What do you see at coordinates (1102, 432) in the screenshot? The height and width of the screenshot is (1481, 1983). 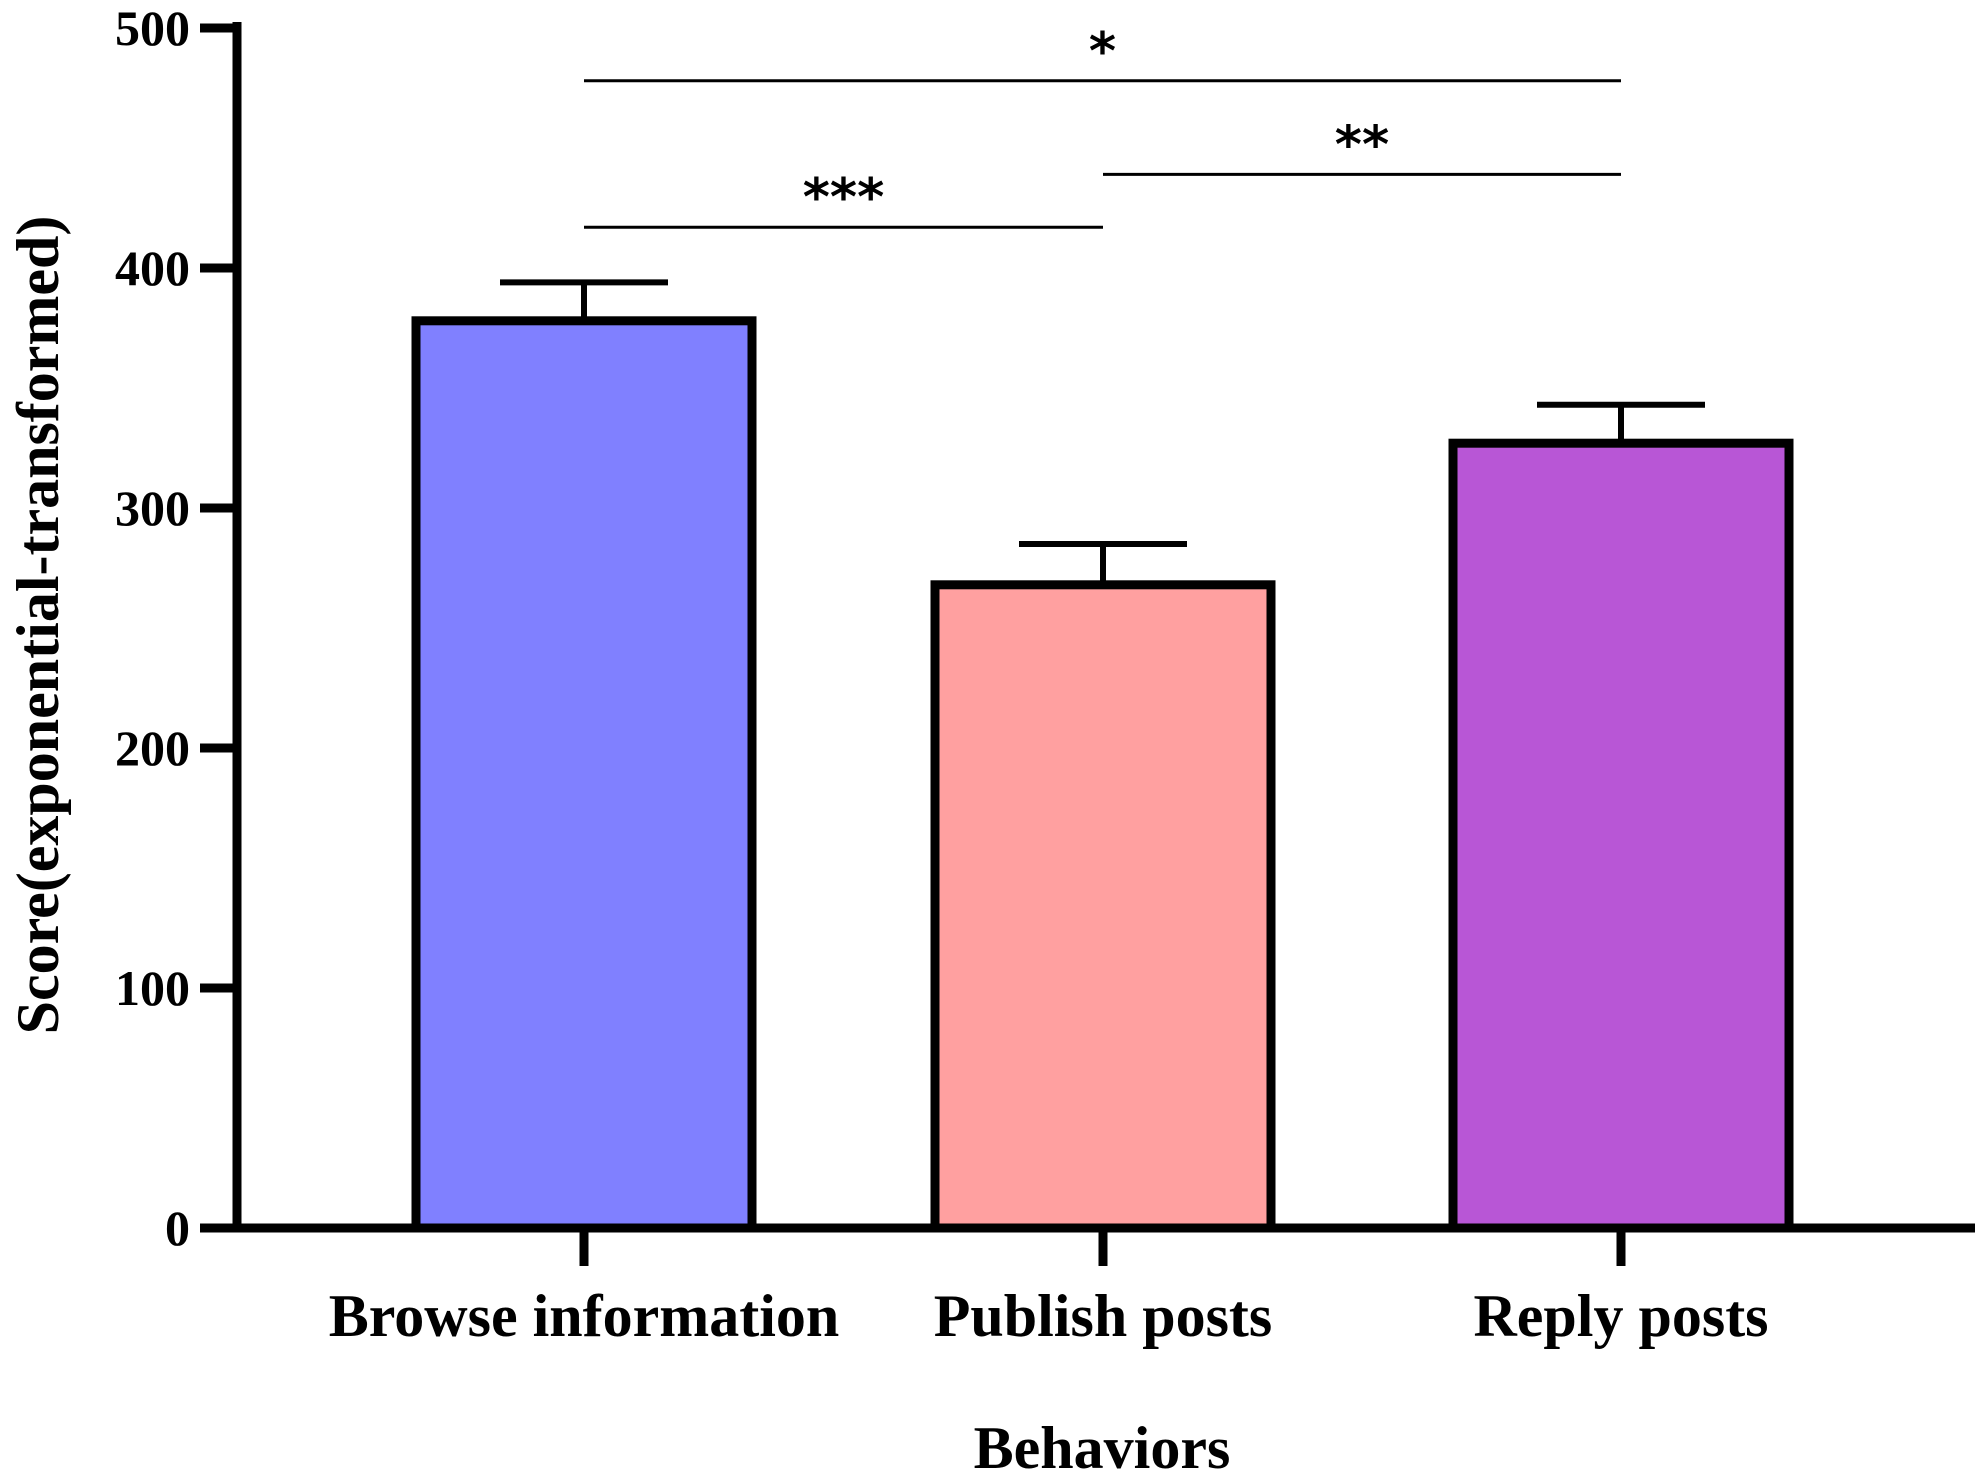 I see `error-bars-layer` at bounding box center [1102, 432].